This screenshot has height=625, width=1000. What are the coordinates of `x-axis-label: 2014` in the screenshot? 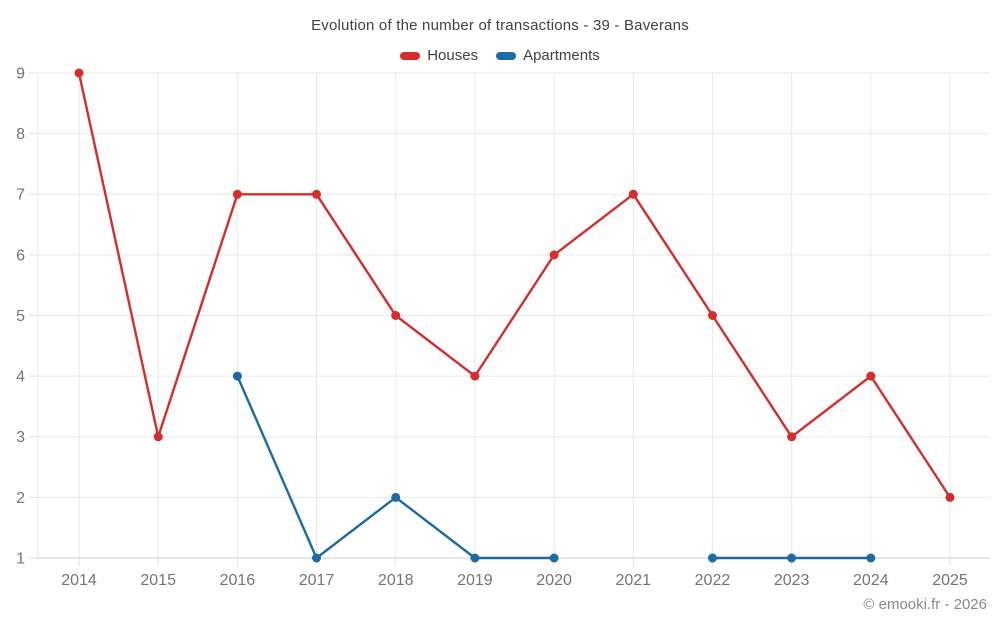 It's located at (79, 580).